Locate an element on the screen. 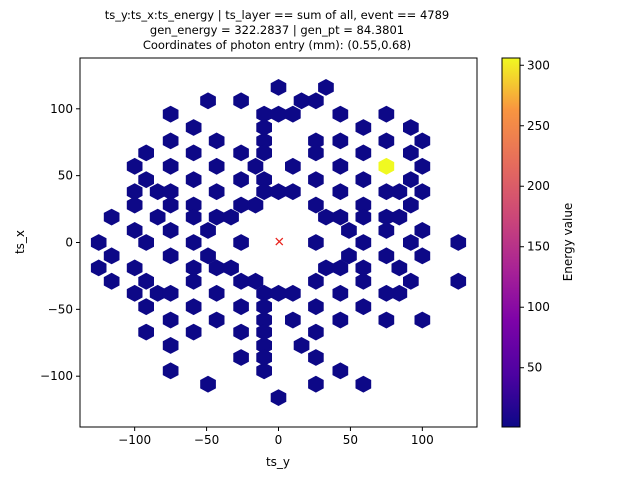 The image size is (640, 480). y-tick-label: 100 is located at coordinates (61, 109).